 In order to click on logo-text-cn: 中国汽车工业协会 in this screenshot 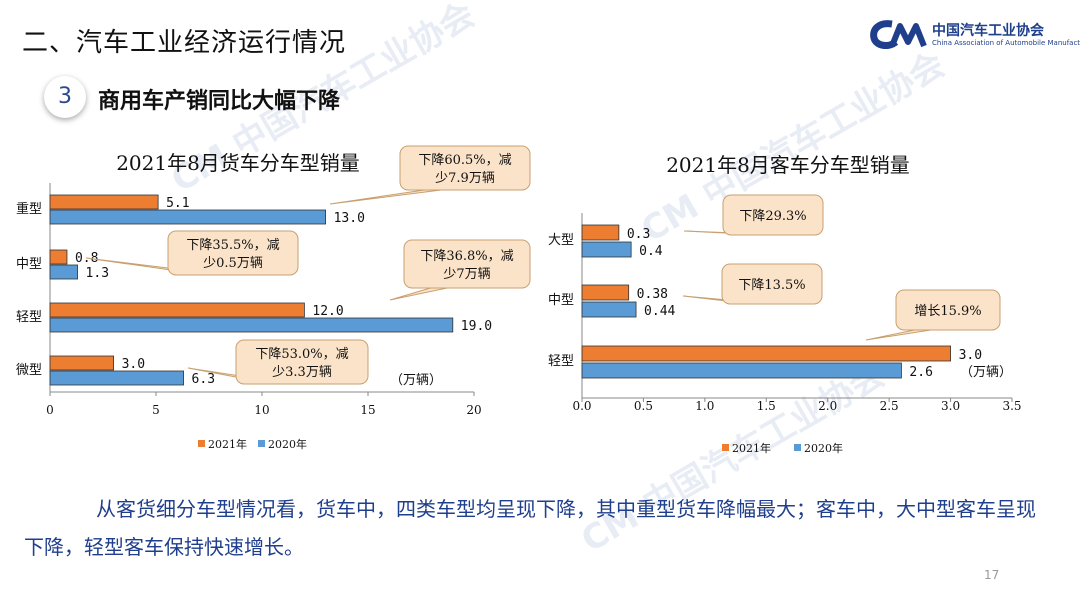, I will do `click(988, 31)`.